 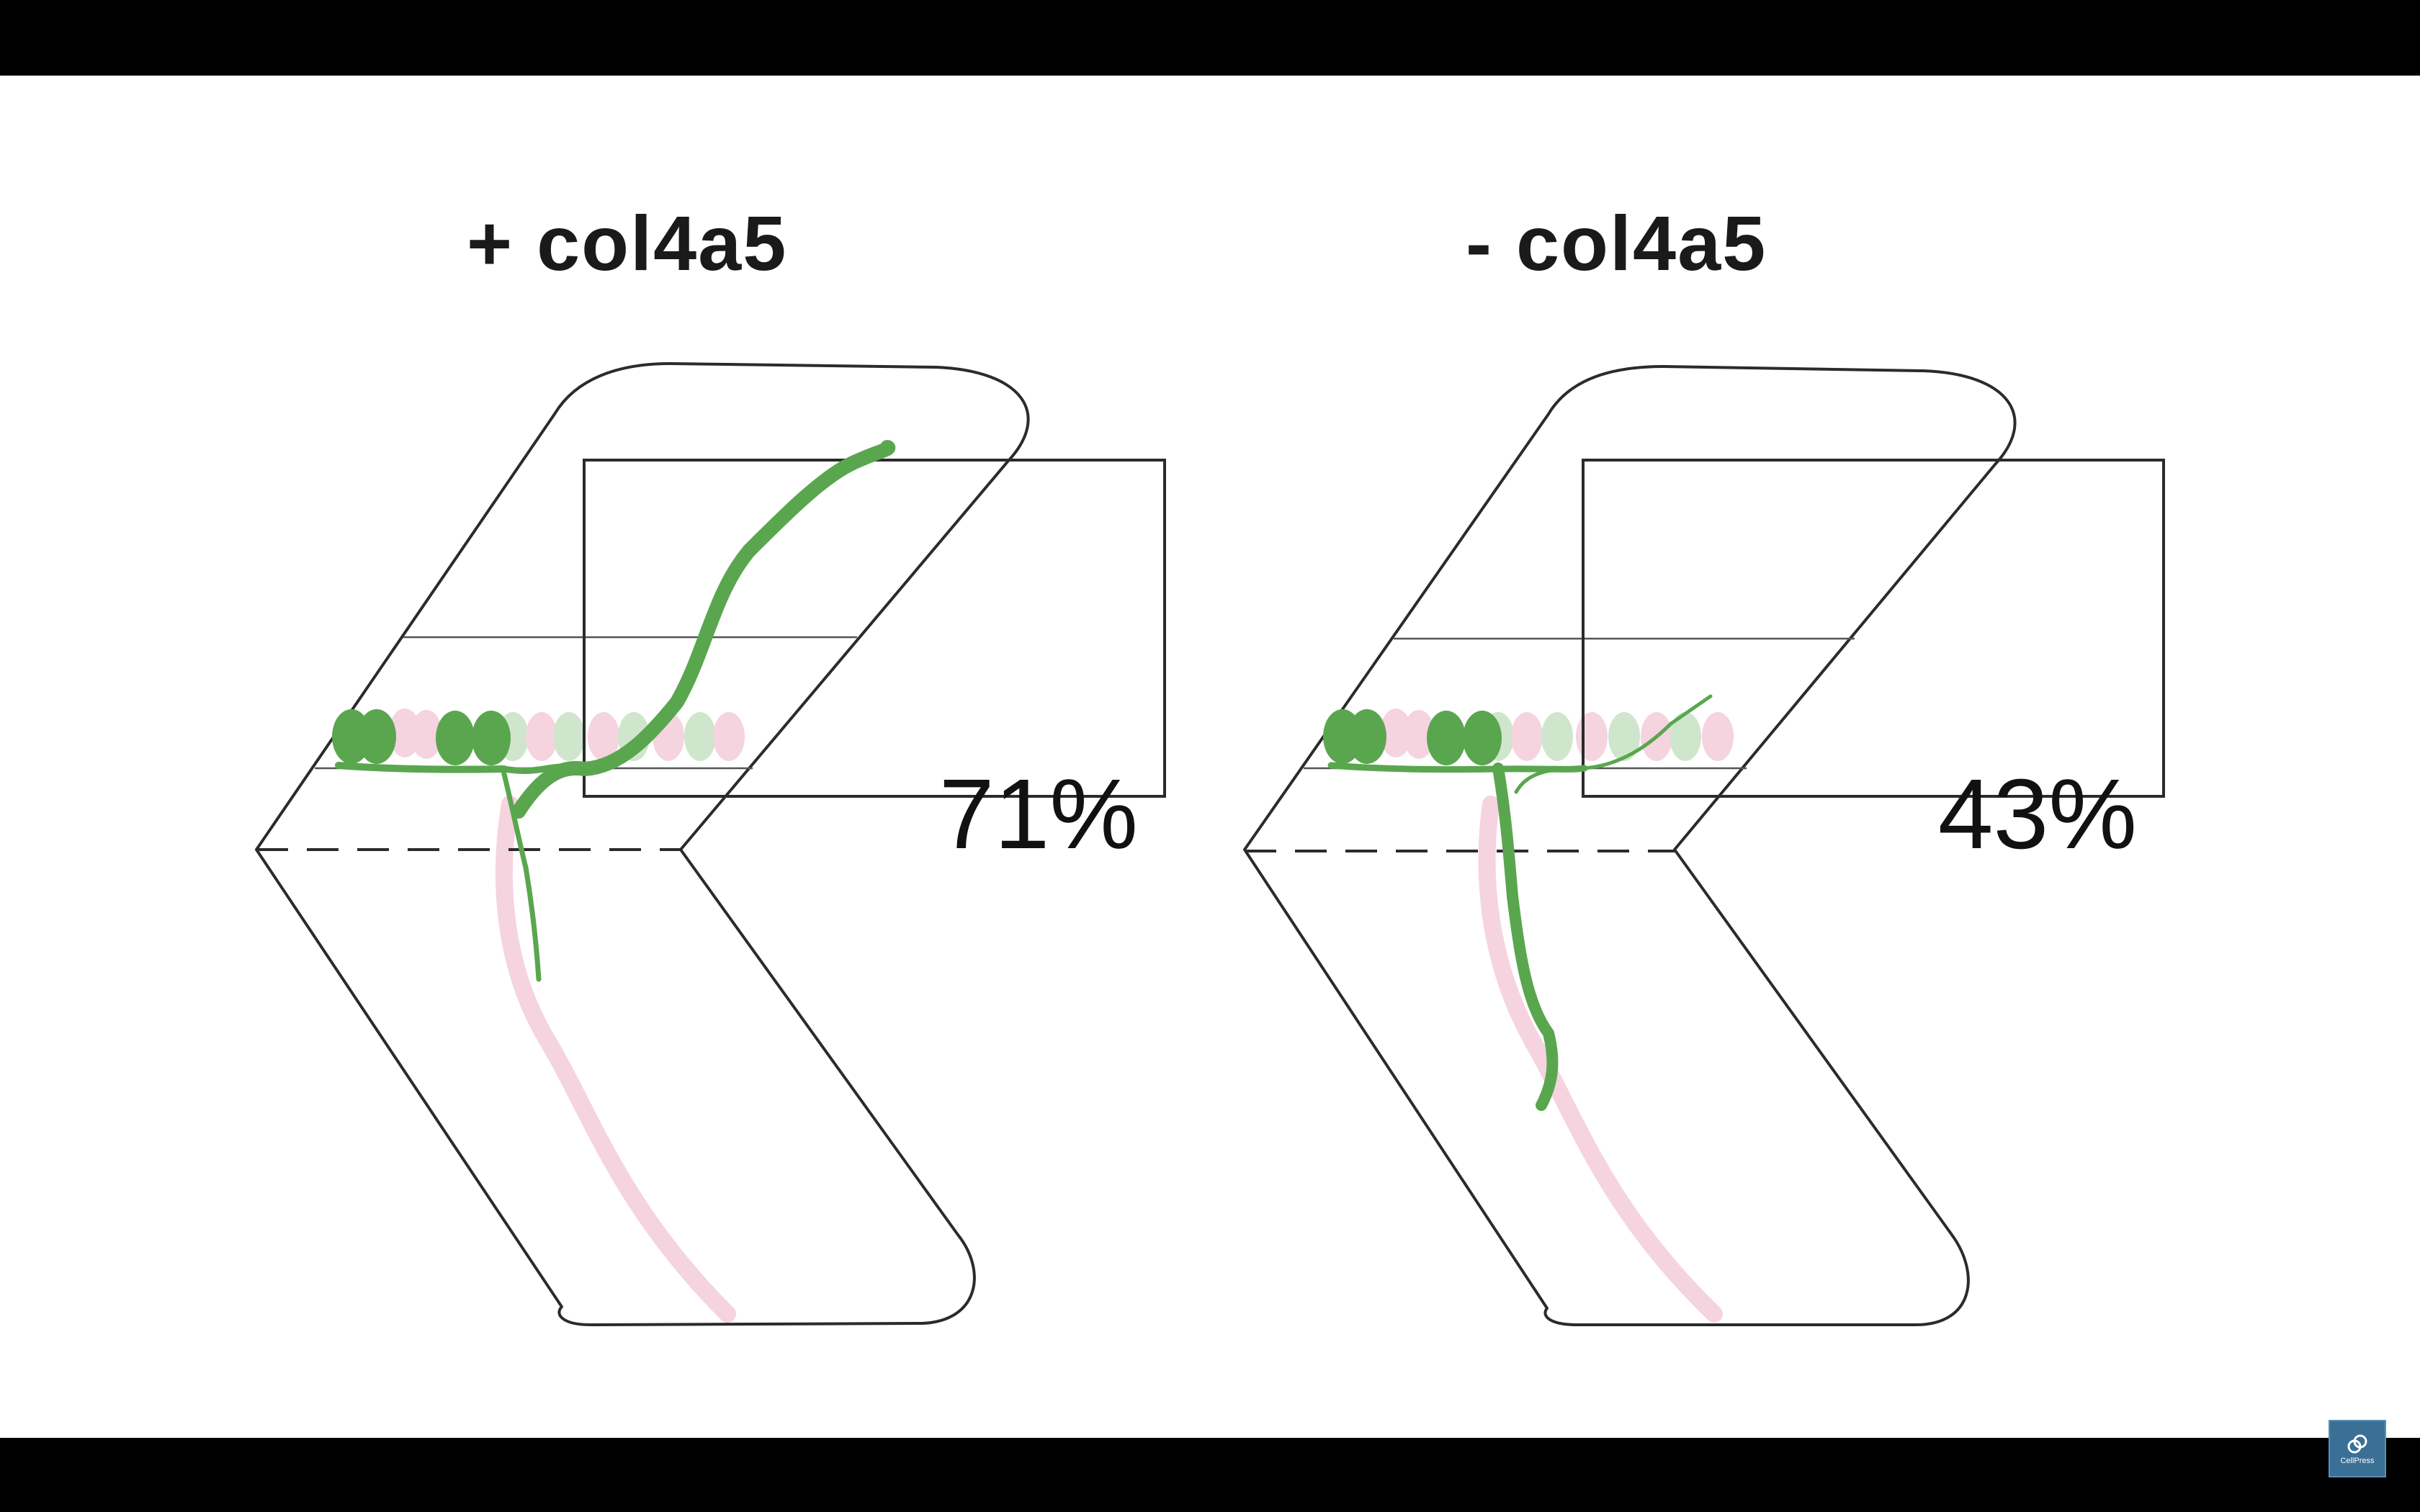 I want to click on panel-title: - col4a5, so click(x=1616, y=243).